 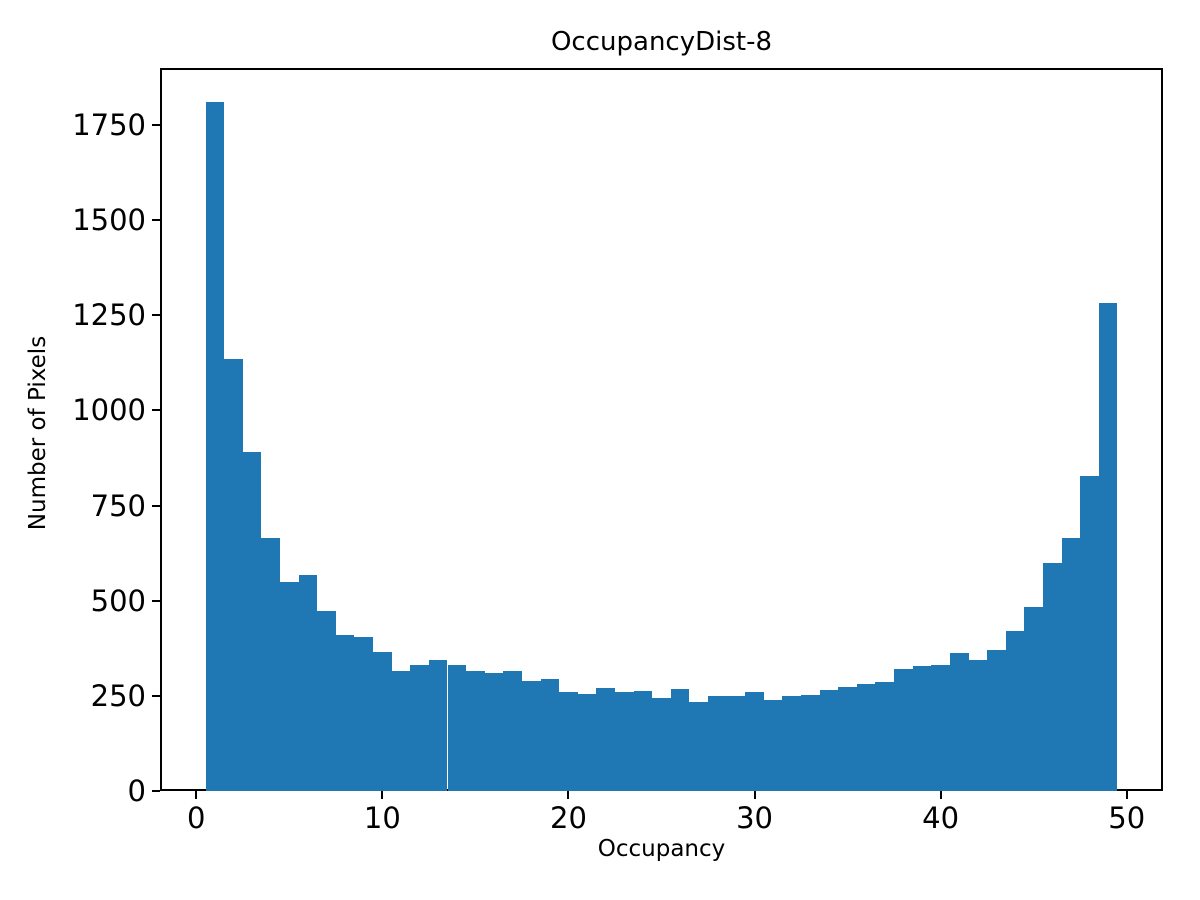 I want to click on x-axis-label: Occupancy, so click(x=661, y=849).